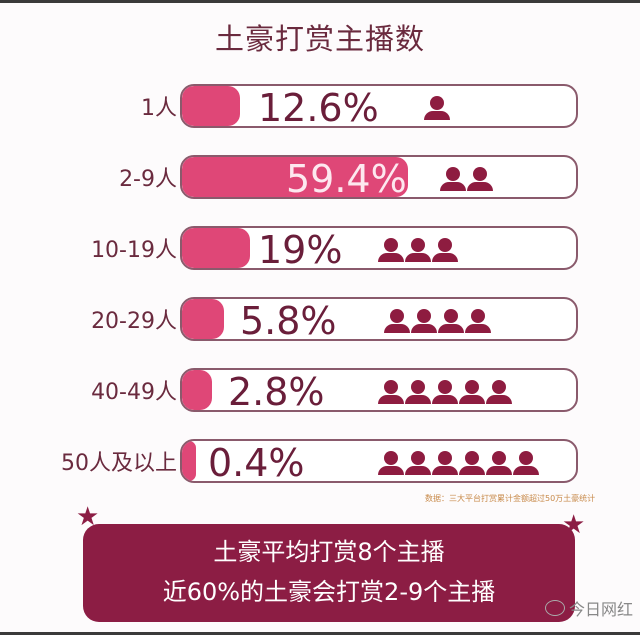  Describe the element at coordinates (256, 462) in the screenshot. I see `bar-value: 0.4%` at that location.